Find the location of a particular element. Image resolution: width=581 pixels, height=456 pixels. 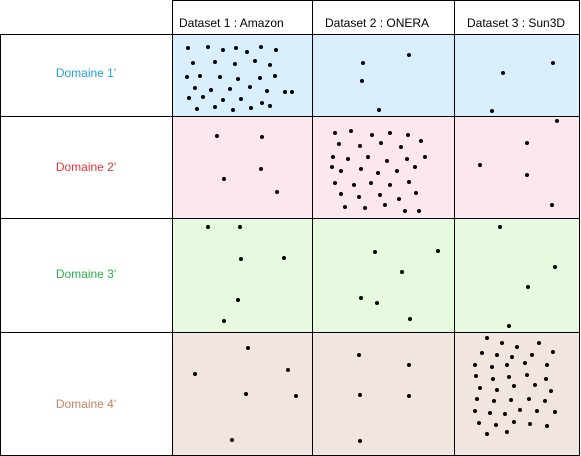

column-header-dataset-3: Dataset 3 : Sun3D is located at coordinates (516, 23).